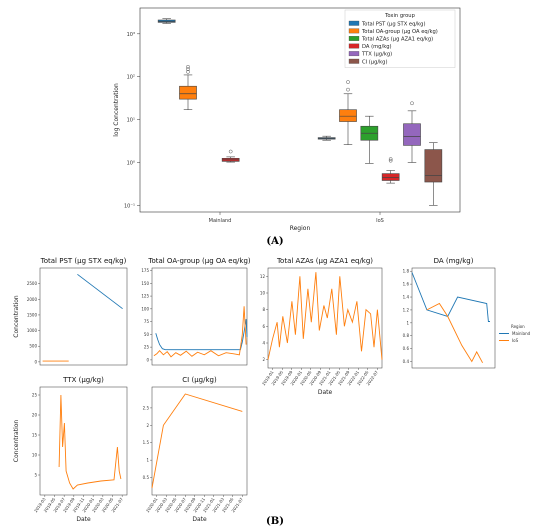 The image size is (550, 530). What do you see at coordinates (400, 16) in the screenshot?
I see `legend-title: Toxin group` at bounding box center [400, 16].